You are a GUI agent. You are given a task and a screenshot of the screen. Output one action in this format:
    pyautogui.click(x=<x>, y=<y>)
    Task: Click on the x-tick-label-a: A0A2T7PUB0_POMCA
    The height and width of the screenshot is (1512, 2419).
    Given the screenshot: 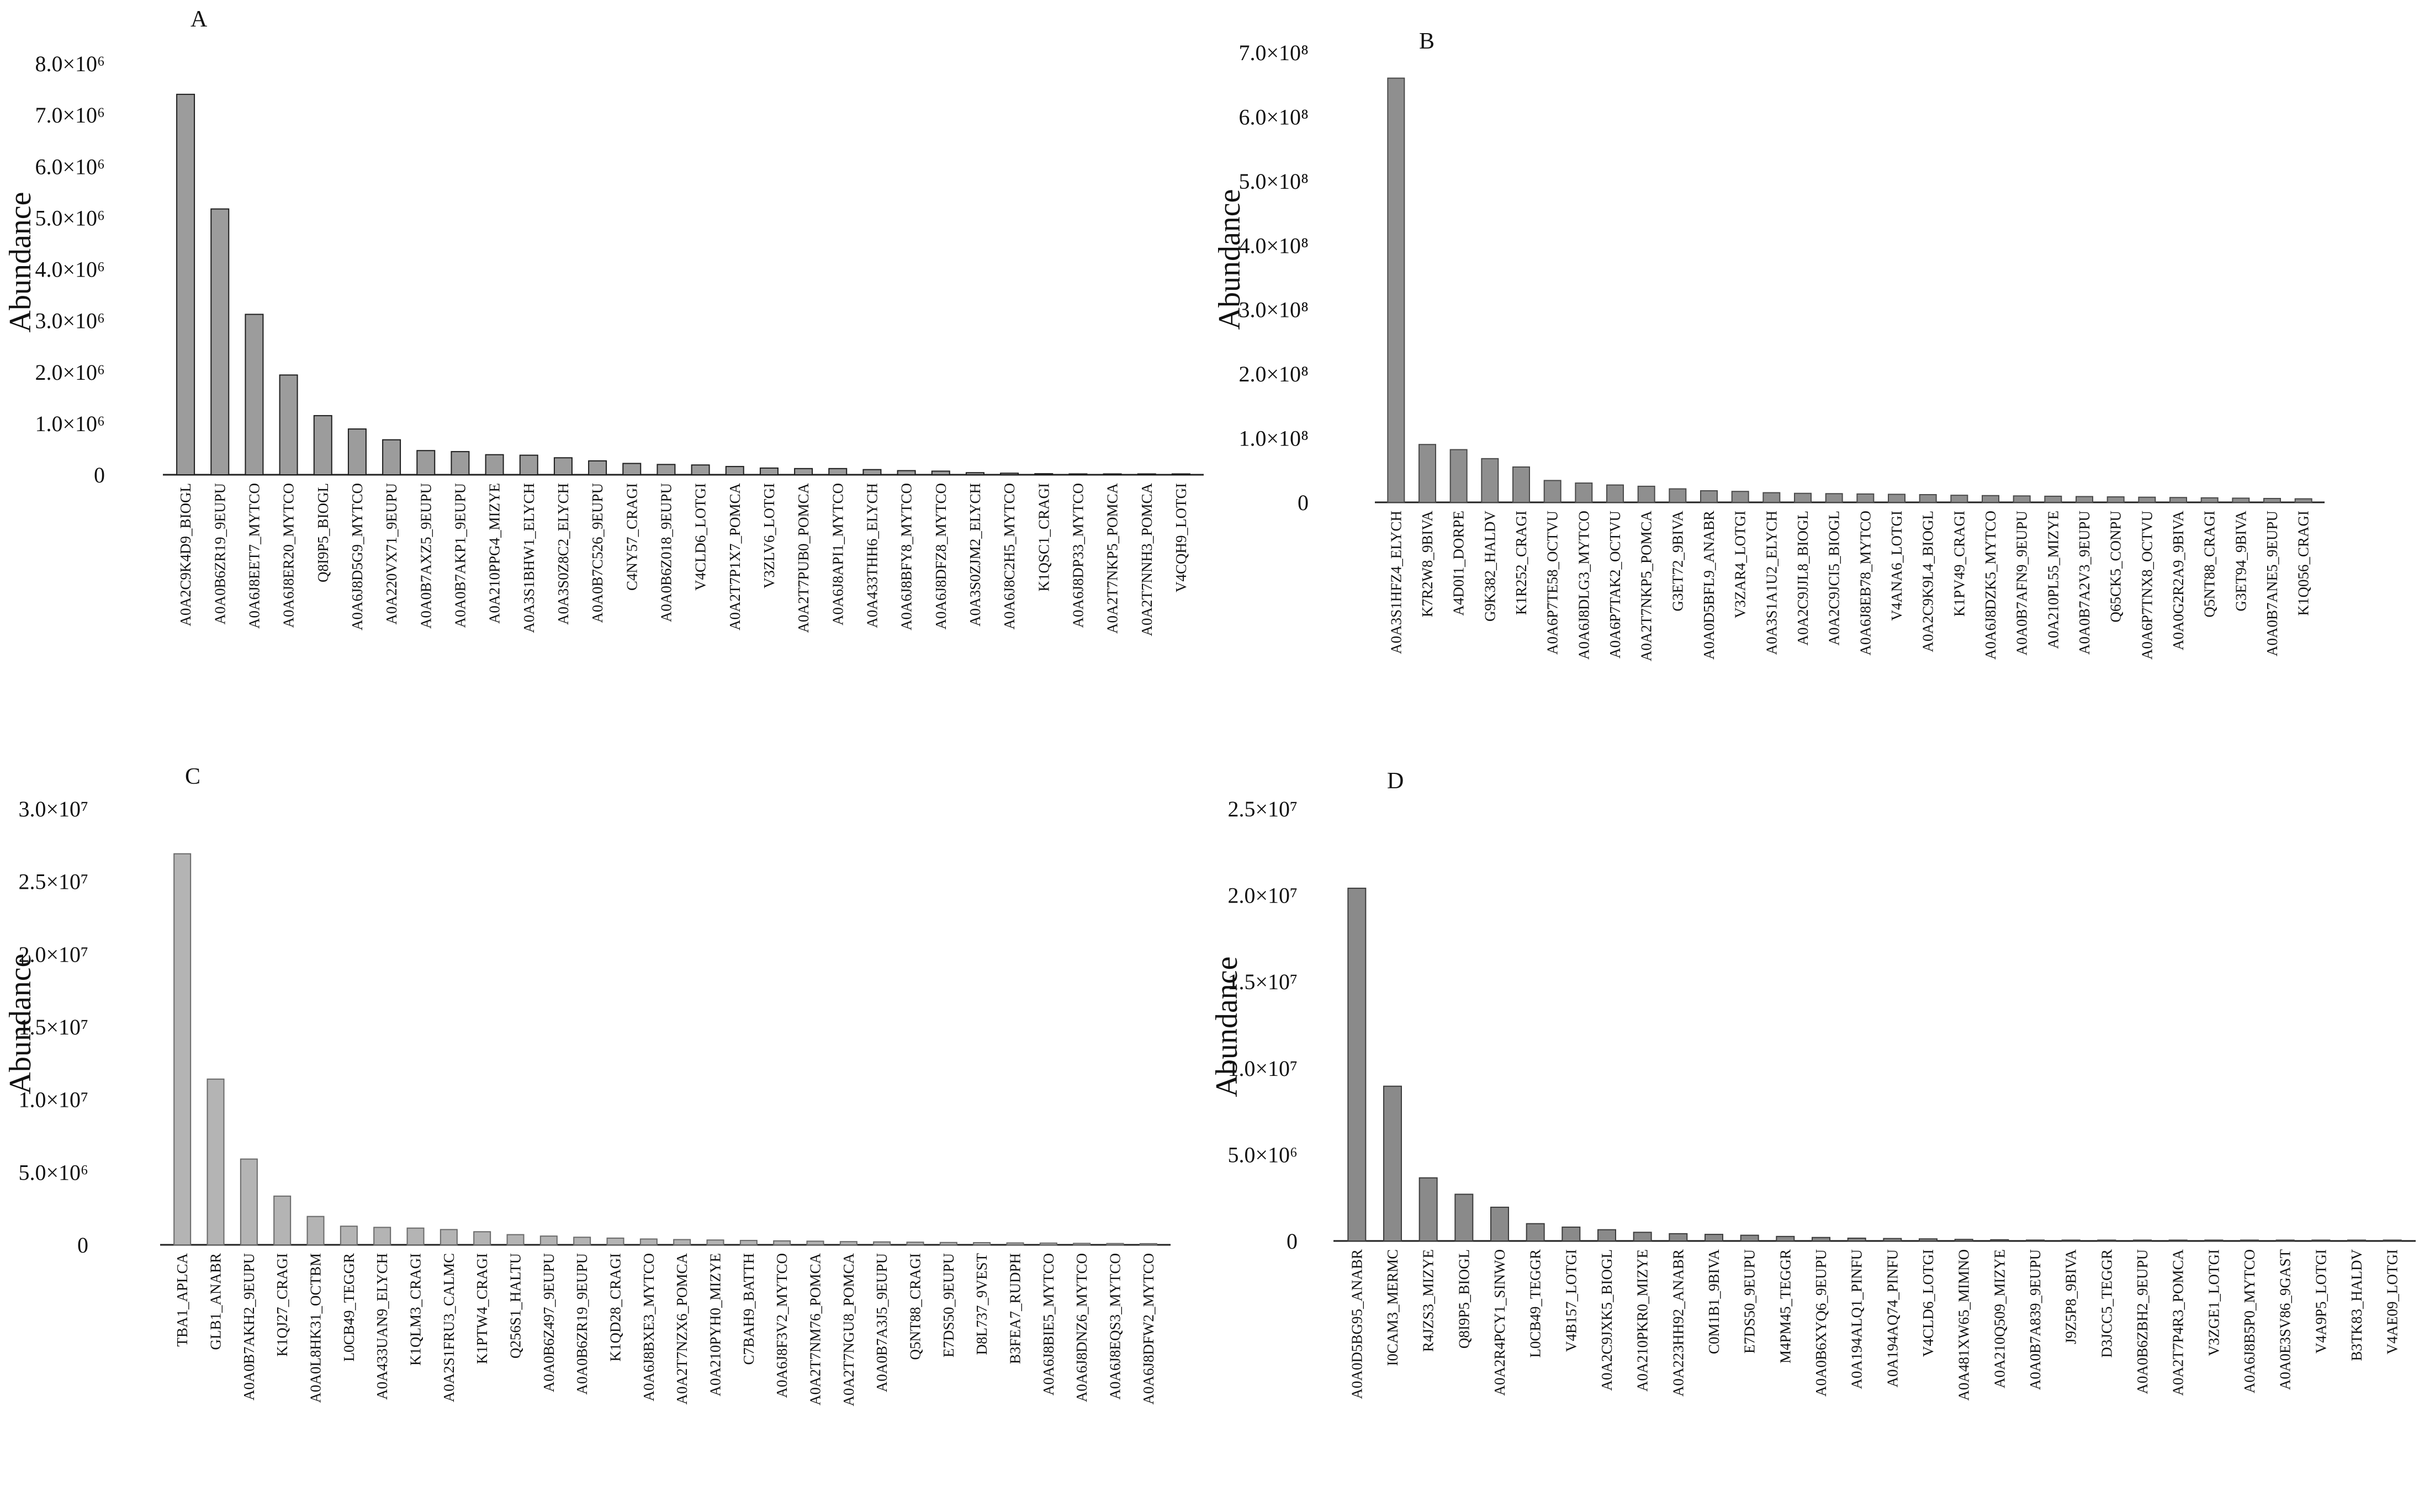 What is the action you would take?
    pyautogui.click(x=803, y=558)
    